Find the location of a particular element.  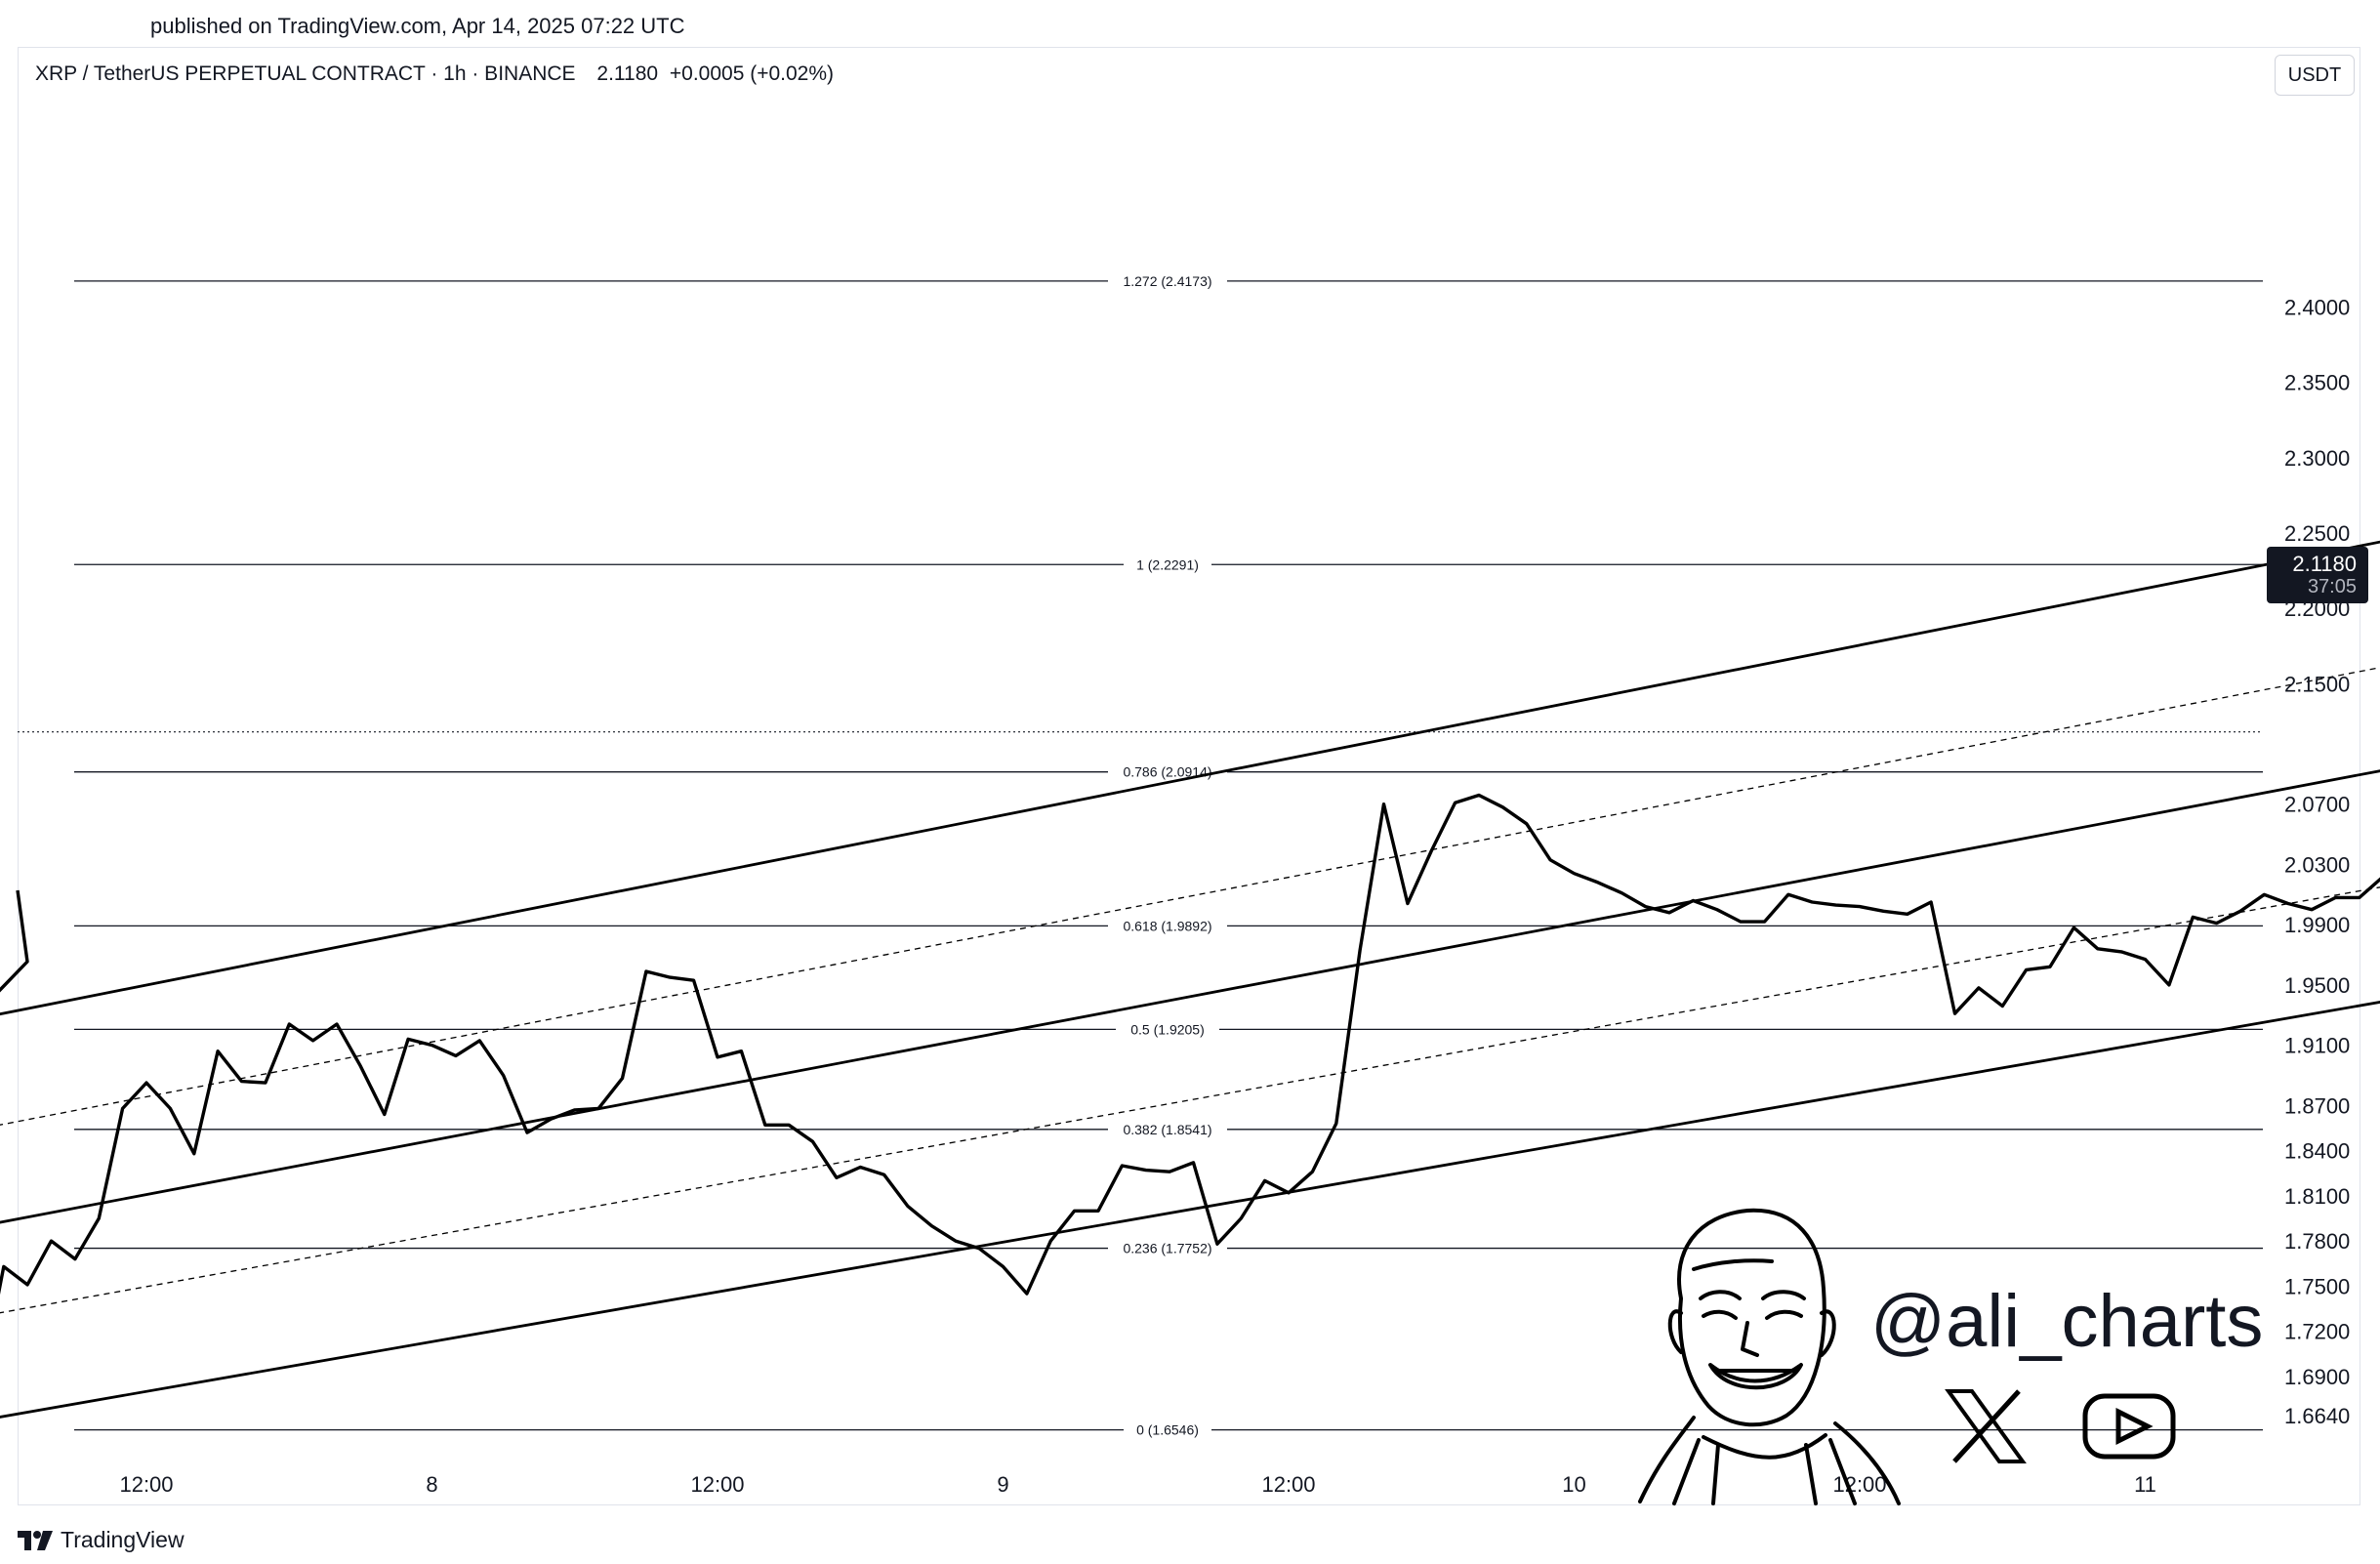

price-change-value: +0.0005 (+0.02%) is located at coordinates (752, 74).